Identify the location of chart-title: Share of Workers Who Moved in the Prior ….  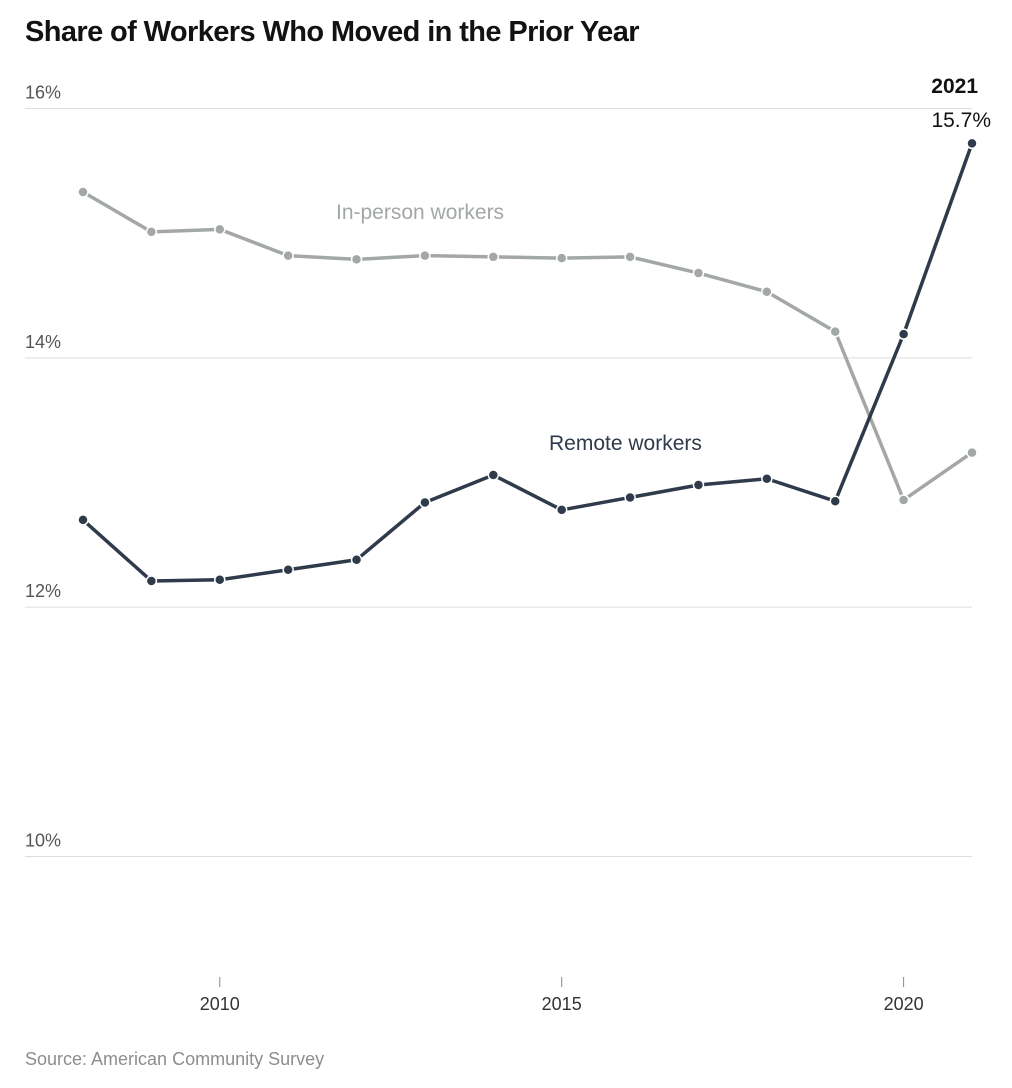
(332, 32).